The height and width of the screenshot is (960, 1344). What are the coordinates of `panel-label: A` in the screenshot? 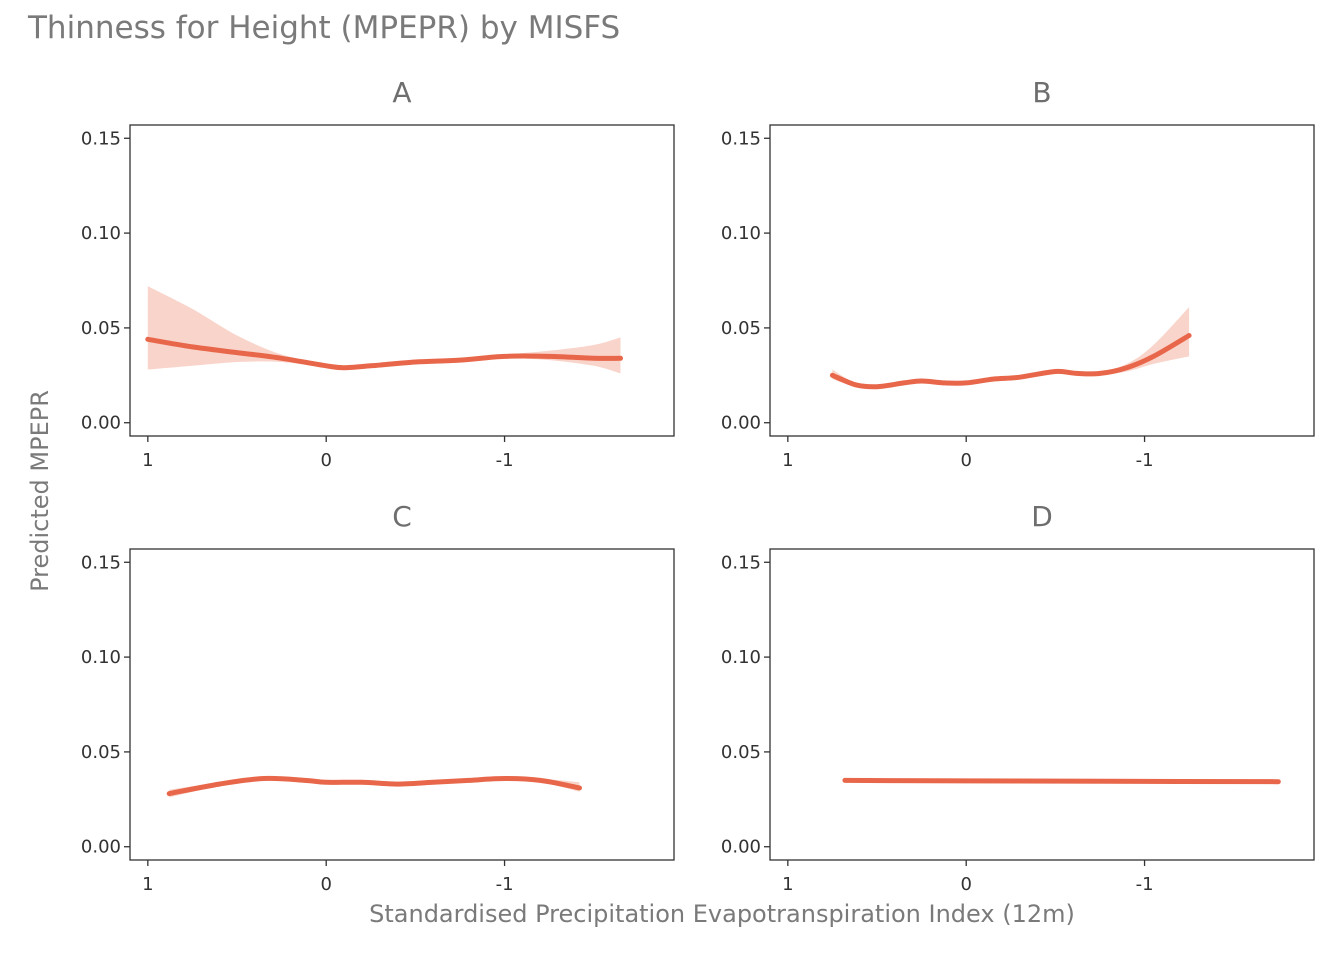 It's located at (401, 92).